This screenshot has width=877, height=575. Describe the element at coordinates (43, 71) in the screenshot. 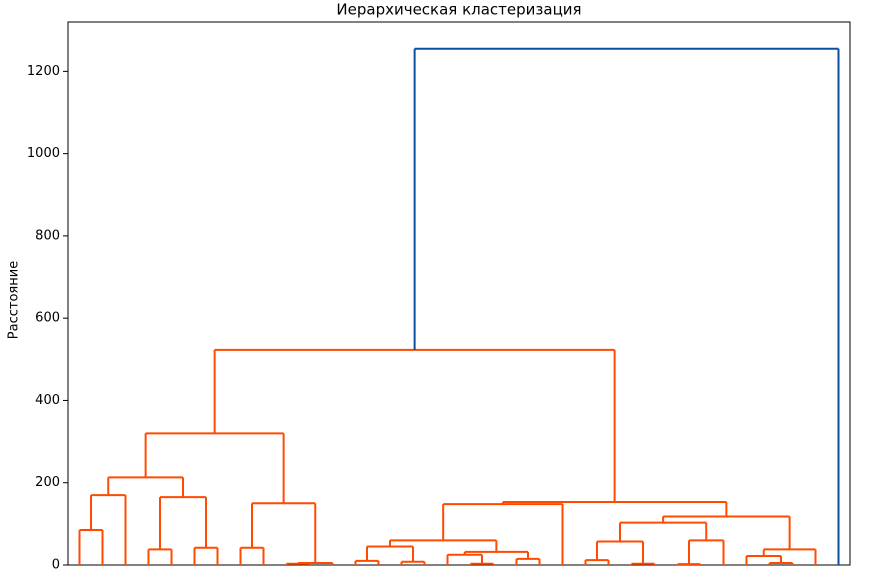

I see `y-tick-label: 1200` at that location.